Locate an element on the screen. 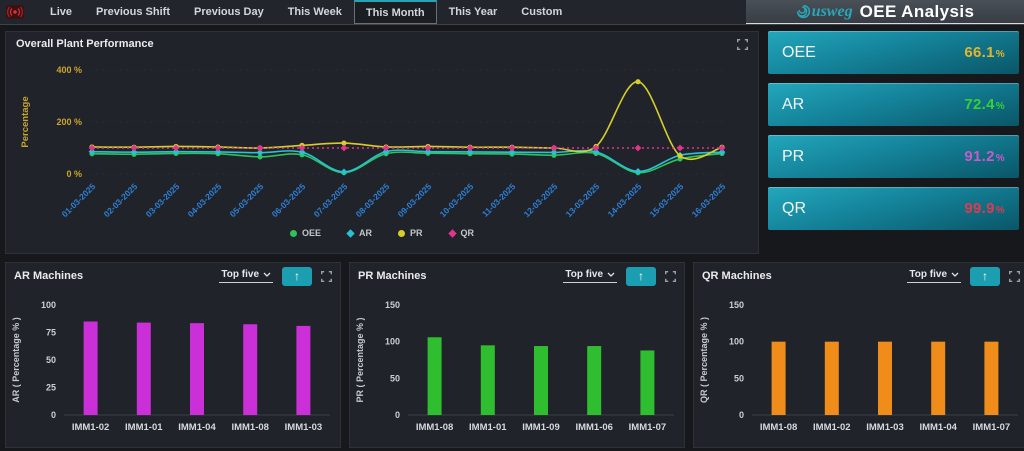 This screenshot has width=1024, height=451. kpi-card-ar: AR 72.4% is located at coordinates (893, 104).